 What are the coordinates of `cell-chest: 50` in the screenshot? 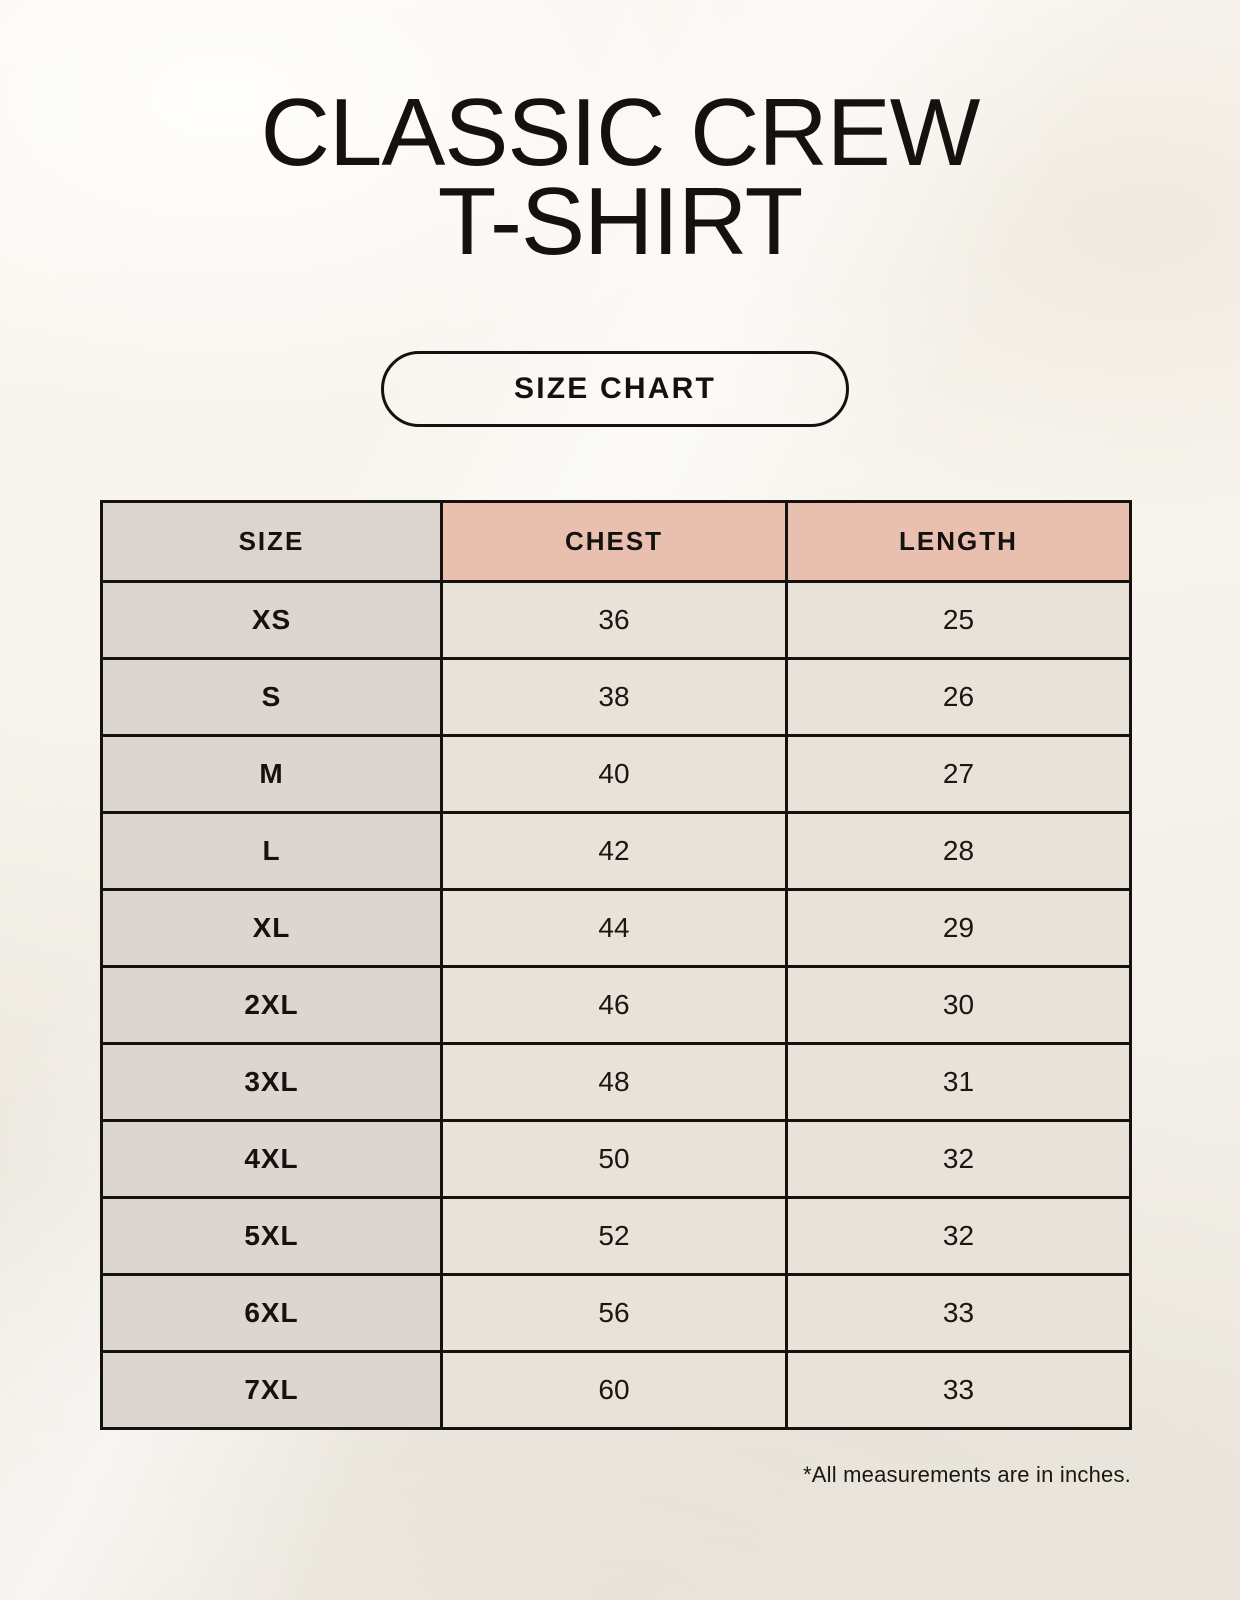 It's located at (614, 1159).